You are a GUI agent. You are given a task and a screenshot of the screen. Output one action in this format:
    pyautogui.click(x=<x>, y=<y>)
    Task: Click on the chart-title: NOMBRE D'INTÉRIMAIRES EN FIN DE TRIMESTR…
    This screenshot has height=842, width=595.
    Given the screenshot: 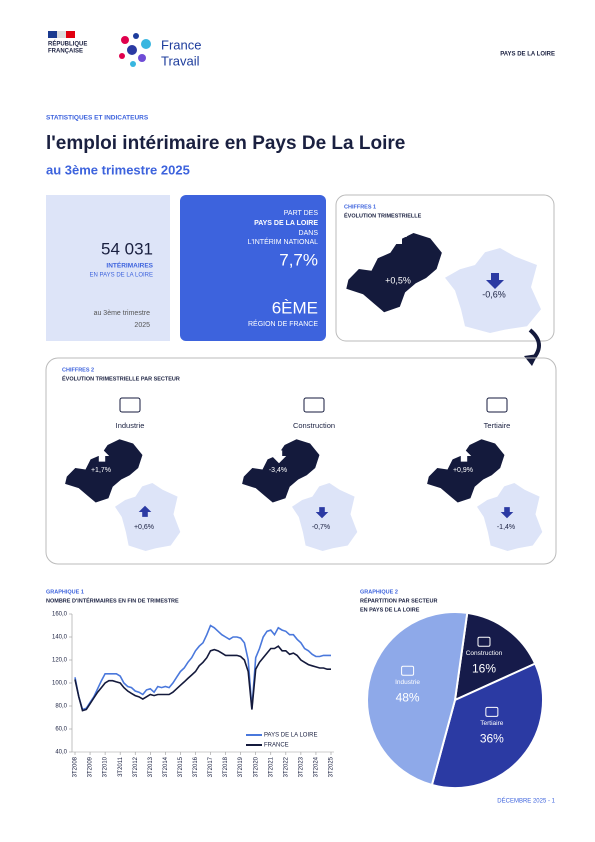 What is the action you would take?
    pyautogui.click(x=112, y=600)
    